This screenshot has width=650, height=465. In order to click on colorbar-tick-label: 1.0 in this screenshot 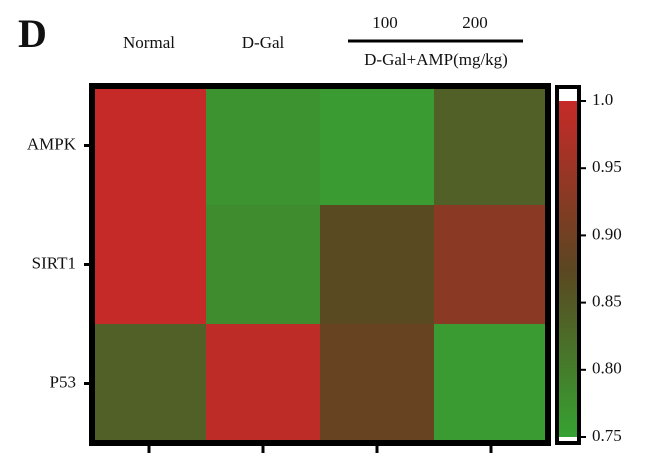, I will do `click(602, 99)`.